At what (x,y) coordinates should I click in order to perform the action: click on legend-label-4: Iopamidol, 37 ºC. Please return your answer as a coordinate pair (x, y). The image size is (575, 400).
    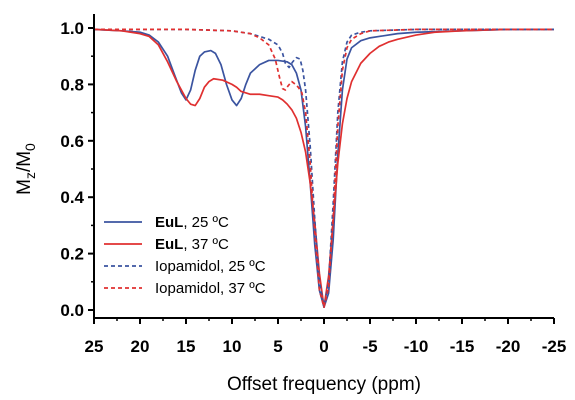
    Looking at the image, I should click on (210, 288).